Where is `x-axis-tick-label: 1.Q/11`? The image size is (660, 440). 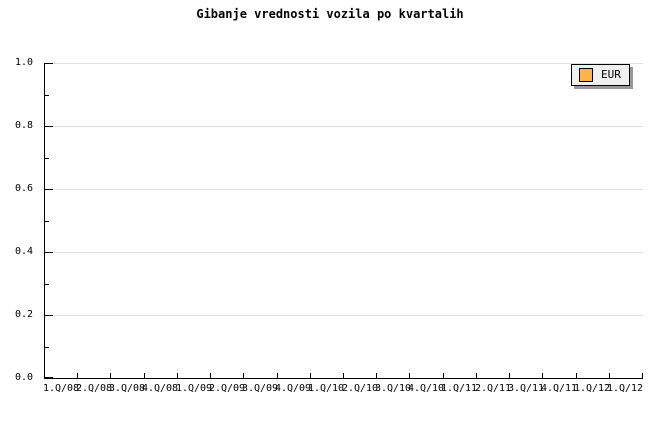 x-axis-tick-label: 1.Q/11 is located at coordinates (459, 388).